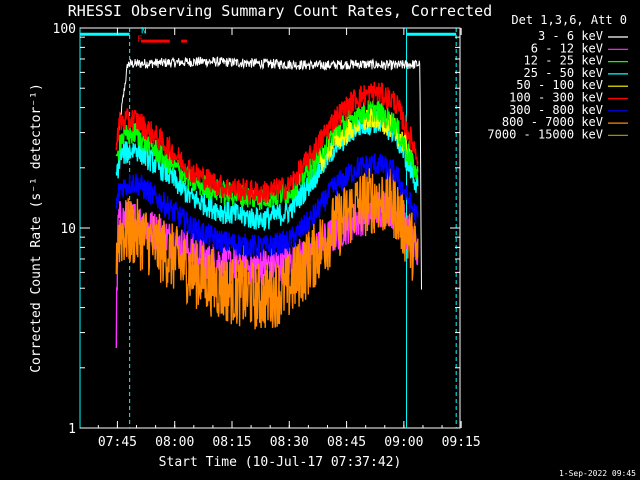  Describe the element at coordinates (289, 442) in the screenshot. I see `x-tick-label-3: 08:30` at that location.